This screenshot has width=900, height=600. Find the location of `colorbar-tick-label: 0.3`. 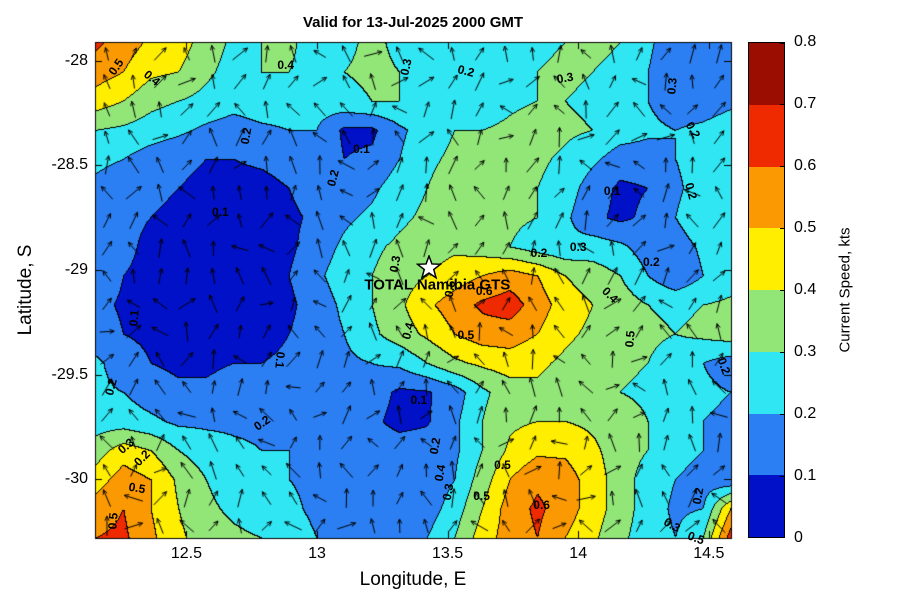

colorbar-tick-label: 0.3 is located at coordinates (805, 351).